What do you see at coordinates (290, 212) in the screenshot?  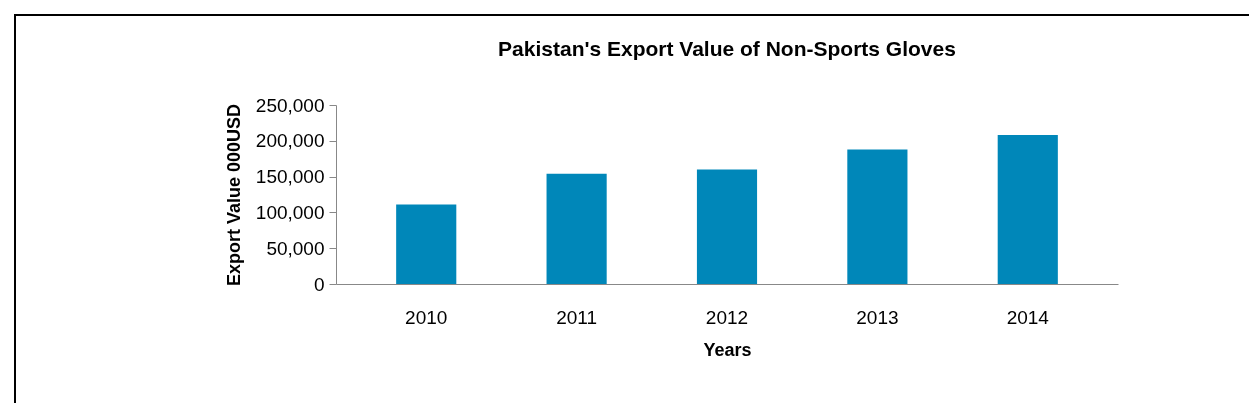 I see `y-tick-label: 100,000` at bounding box center [290, 212].